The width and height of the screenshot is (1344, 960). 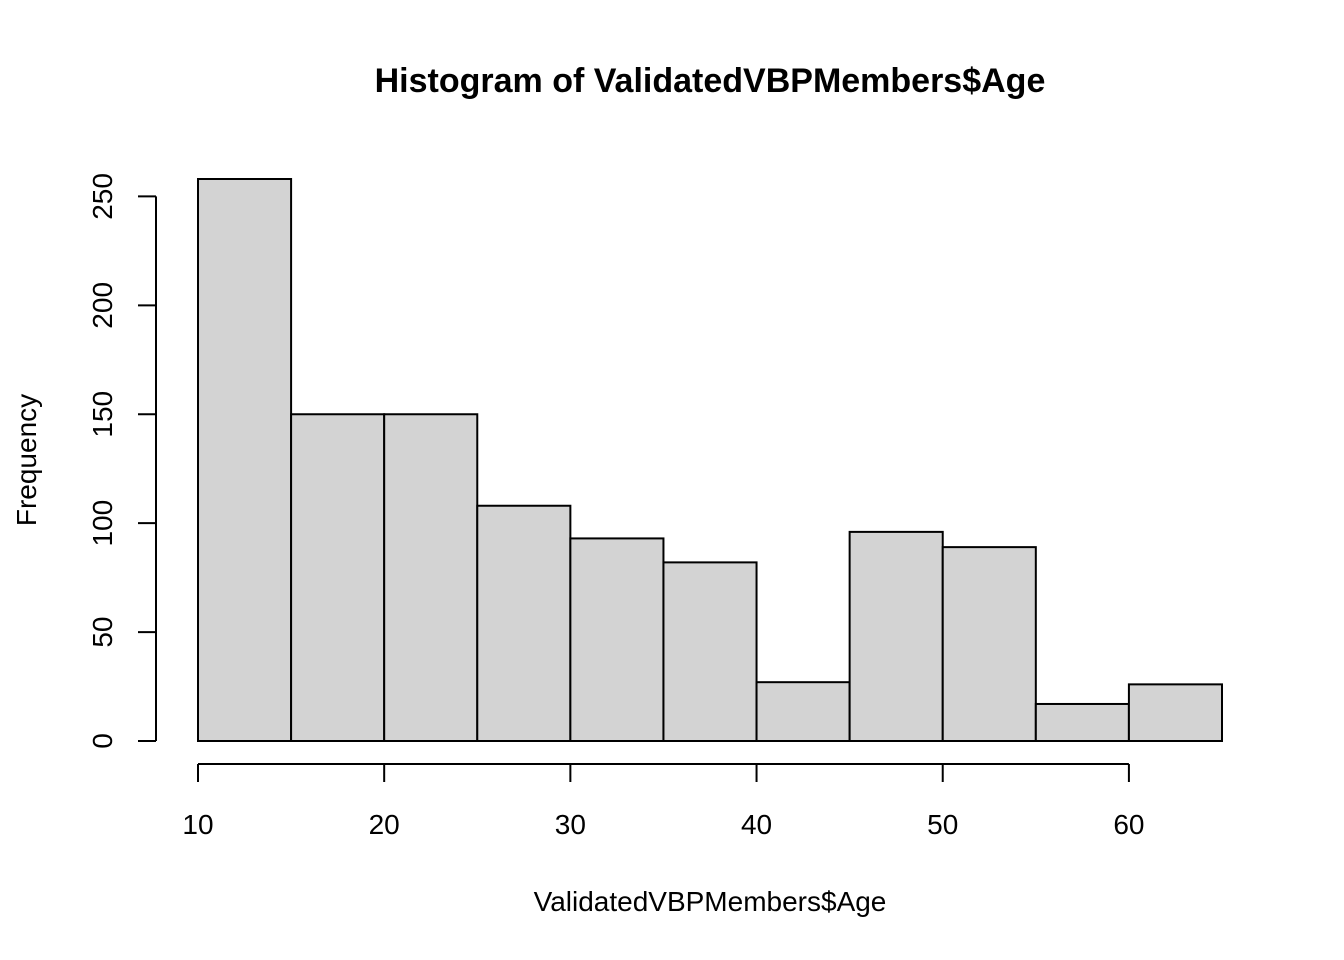 I want to click on x-axis: 10 20 30 40 50 60, so click(x=663, y=801).